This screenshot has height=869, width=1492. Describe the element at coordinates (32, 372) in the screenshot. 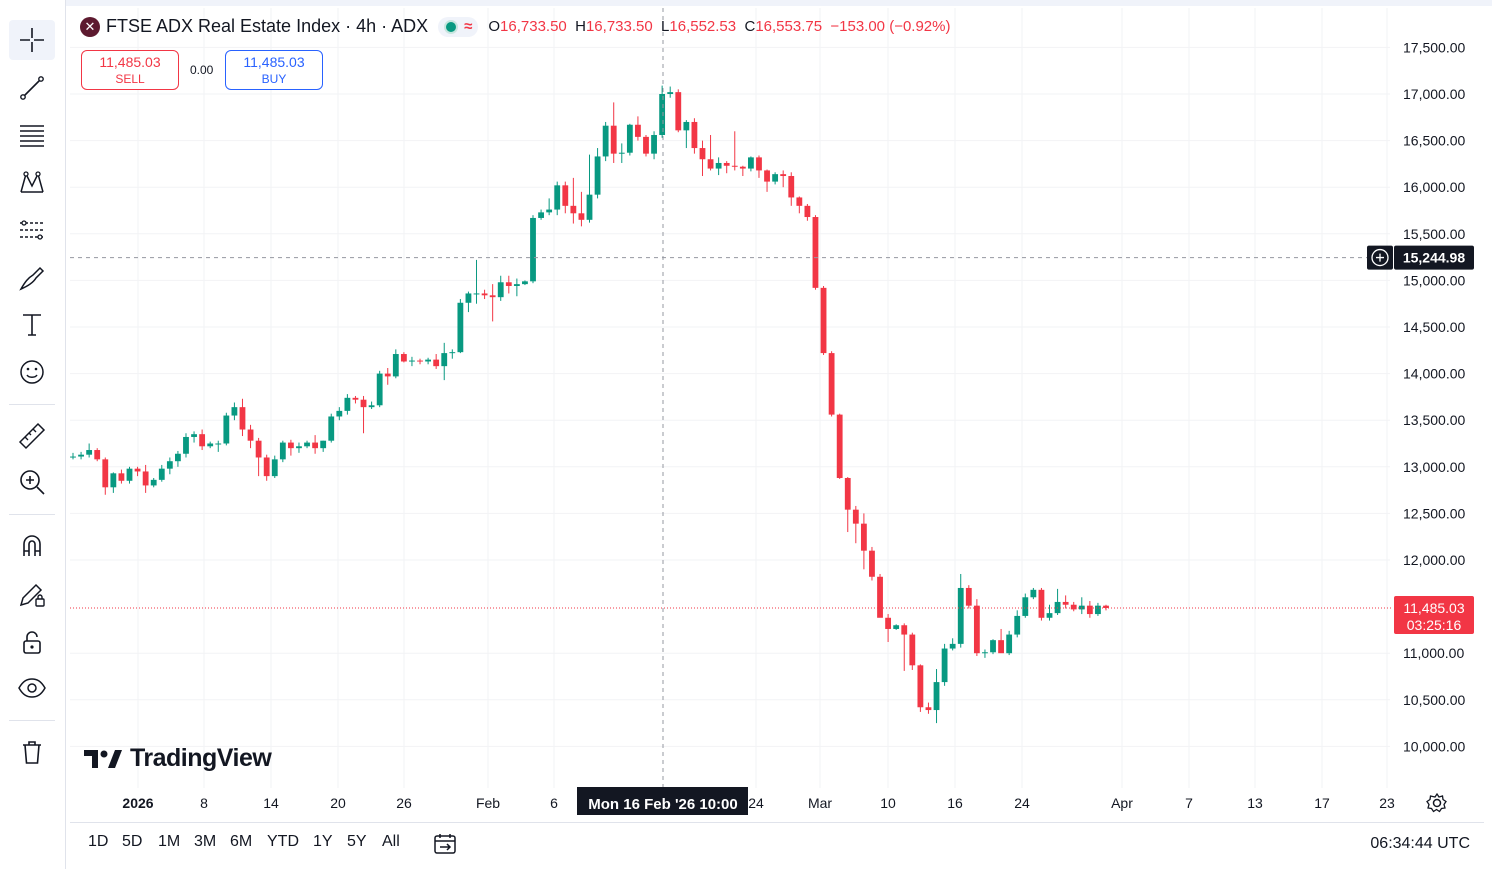

I see `emoji-tool-icon` at that location.